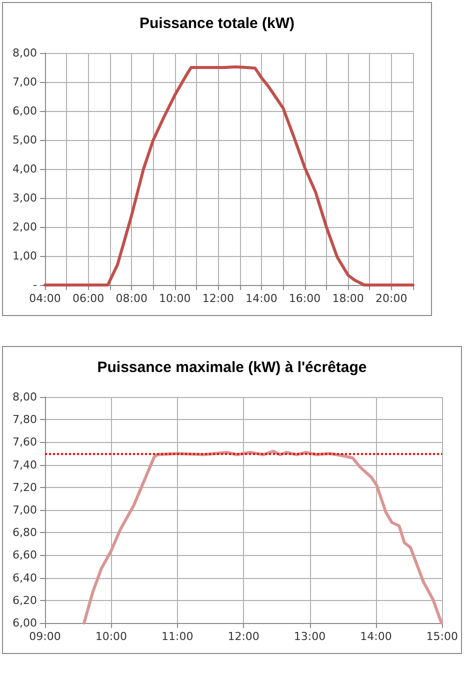 This screenshot has width=475, height=696. I want to click on y-tick-label: 7,20, so click(24, 487).